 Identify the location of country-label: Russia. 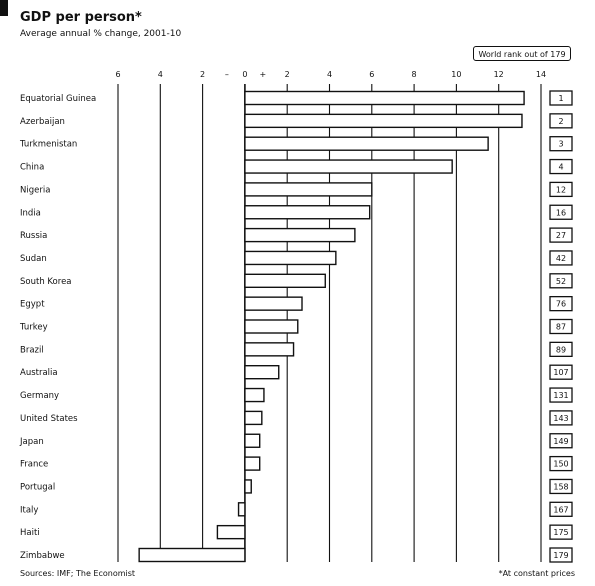
(33, 236).